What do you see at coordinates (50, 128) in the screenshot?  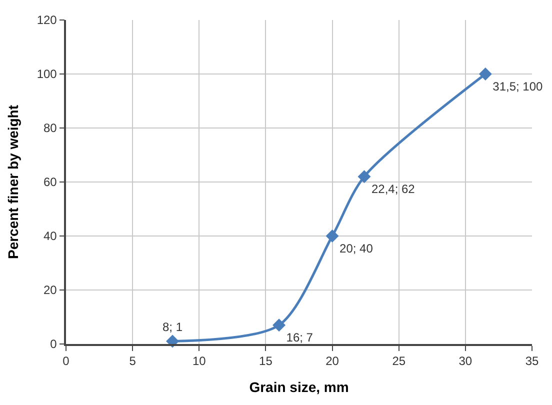 I see `y-tick-label: 80` at bounding box center [50, 128].